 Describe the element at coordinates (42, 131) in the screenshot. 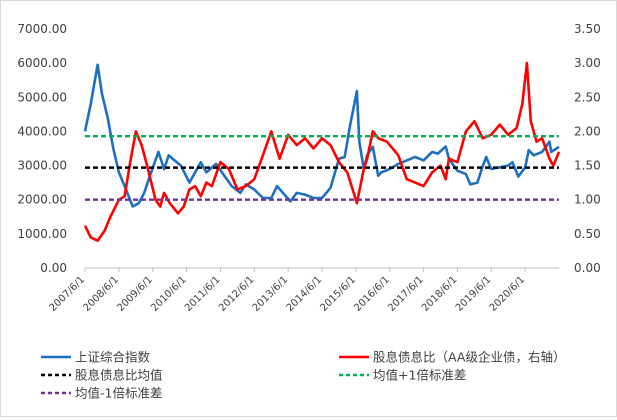

I see `left-tick-label: 4000.00` at that location.